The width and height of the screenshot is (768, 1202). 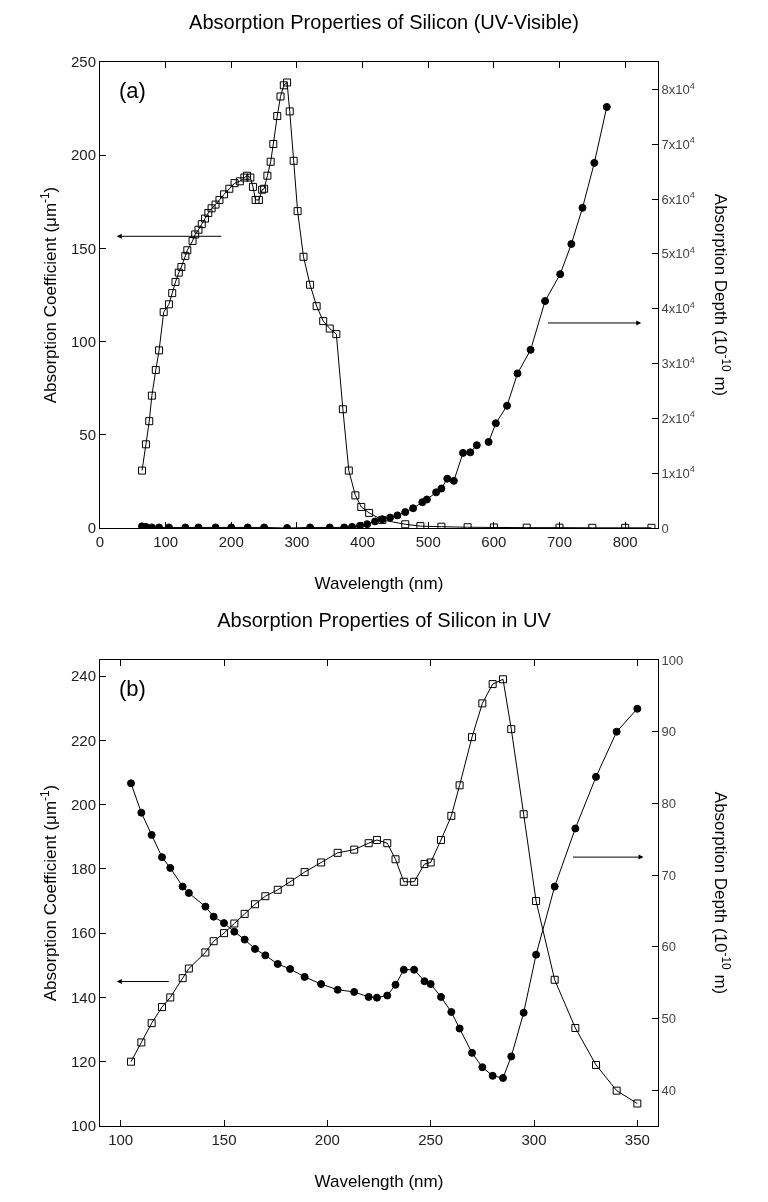 I want to click on x-tick-label: 350, so click(x=637, y=1139).